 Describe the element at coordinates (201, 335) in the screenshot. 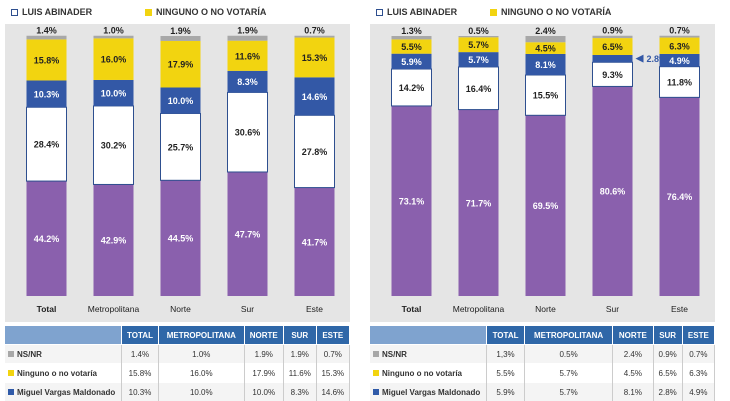

I see `col-header-metropolitana: METROPOLITANA` at that location.